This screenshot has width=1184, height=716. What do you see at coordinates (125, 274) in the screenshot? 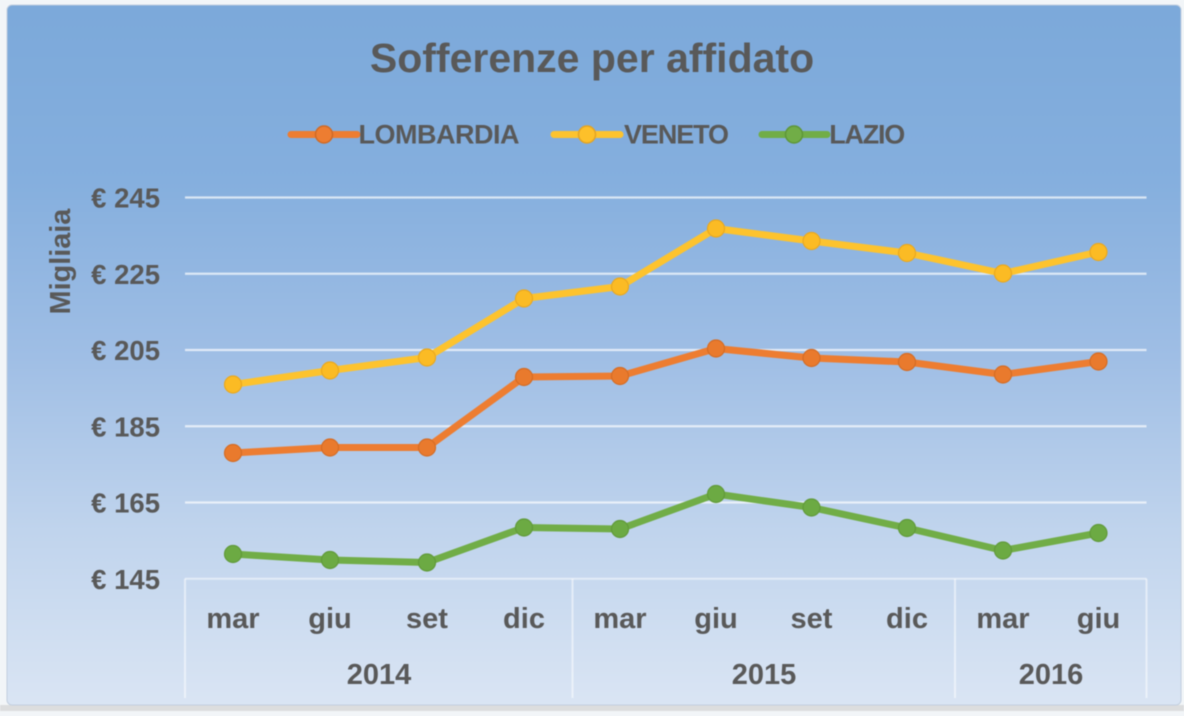
I see `svg-text: € 225` at bounding box center [125, 274].